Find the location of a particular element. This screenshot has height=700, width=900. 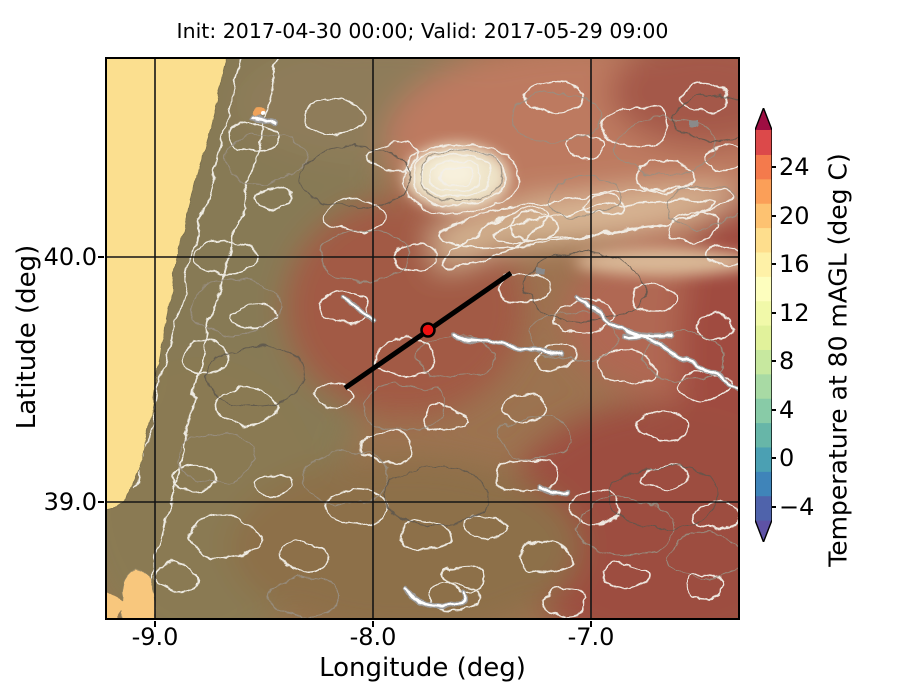

colorbar-tick-label: −4 is located at coordinates (797, 507).